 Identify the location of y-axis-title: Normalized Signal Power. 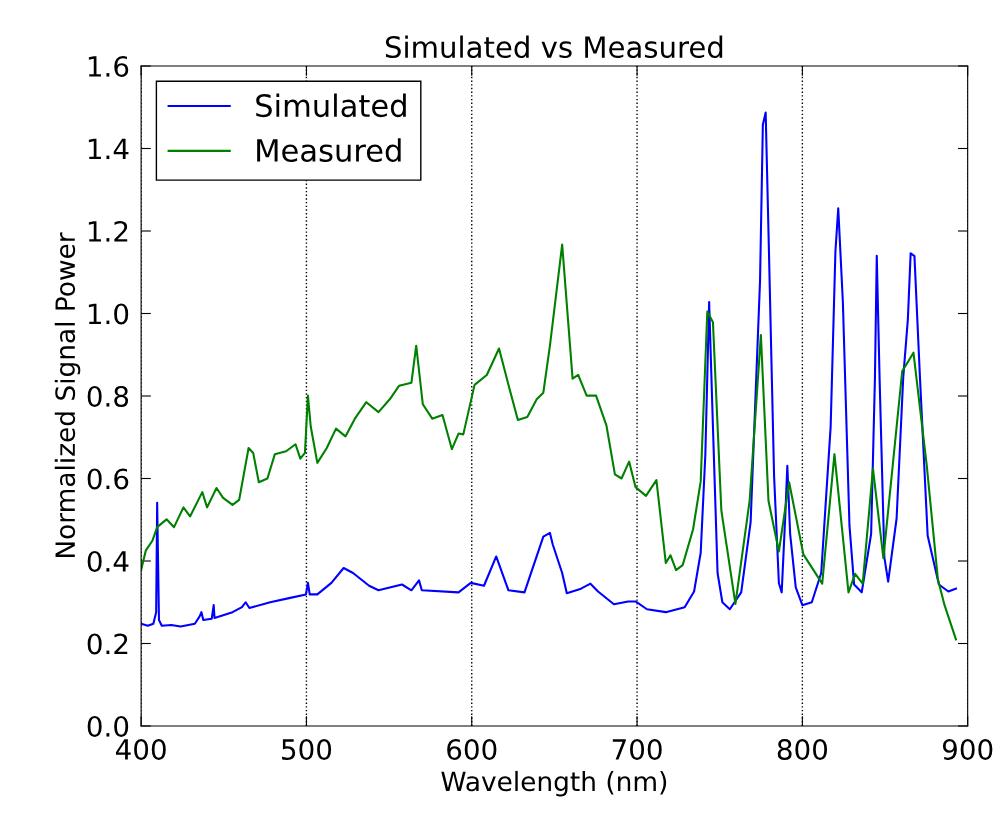
(67, 395).